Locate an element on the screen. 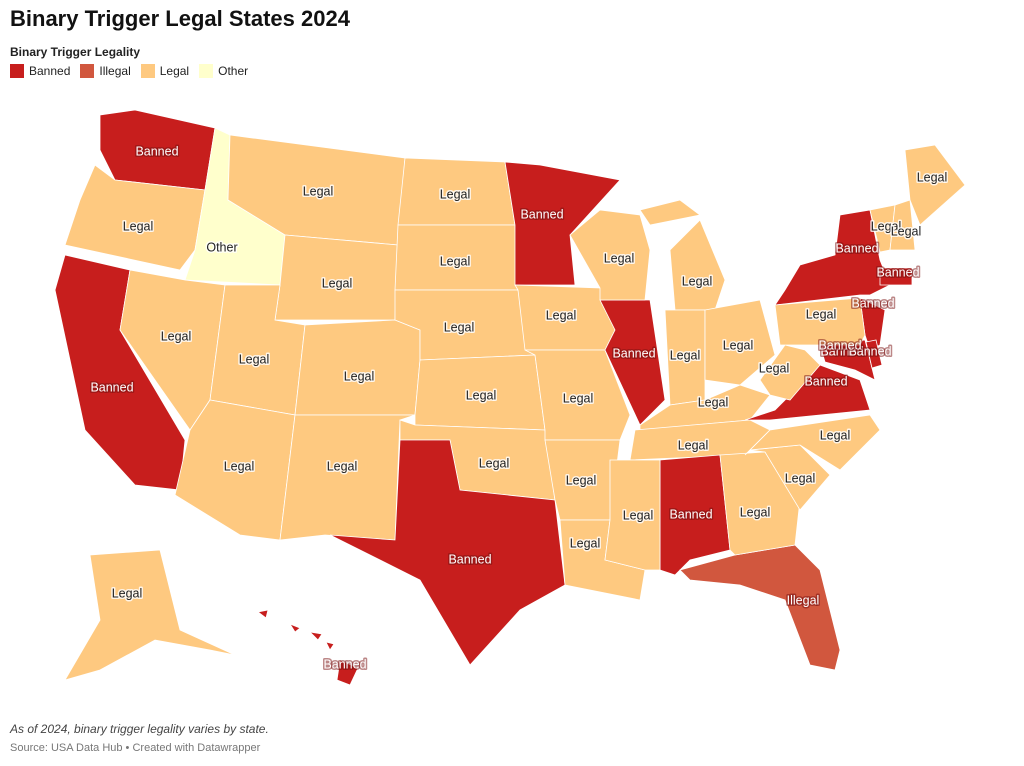 The width and height of the screenshot is (1024, 766). state-label: Illegal is located at coordinates (803, 600).